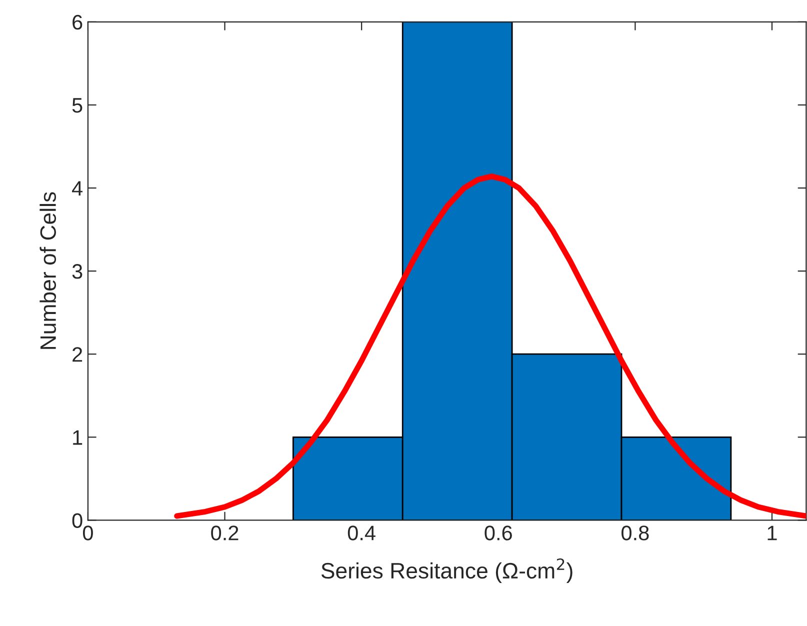 The image size is (807, 626). Describe the element at coordinates (772, 533) in the screenshot. I see `x-tick-label: 1` at that location.